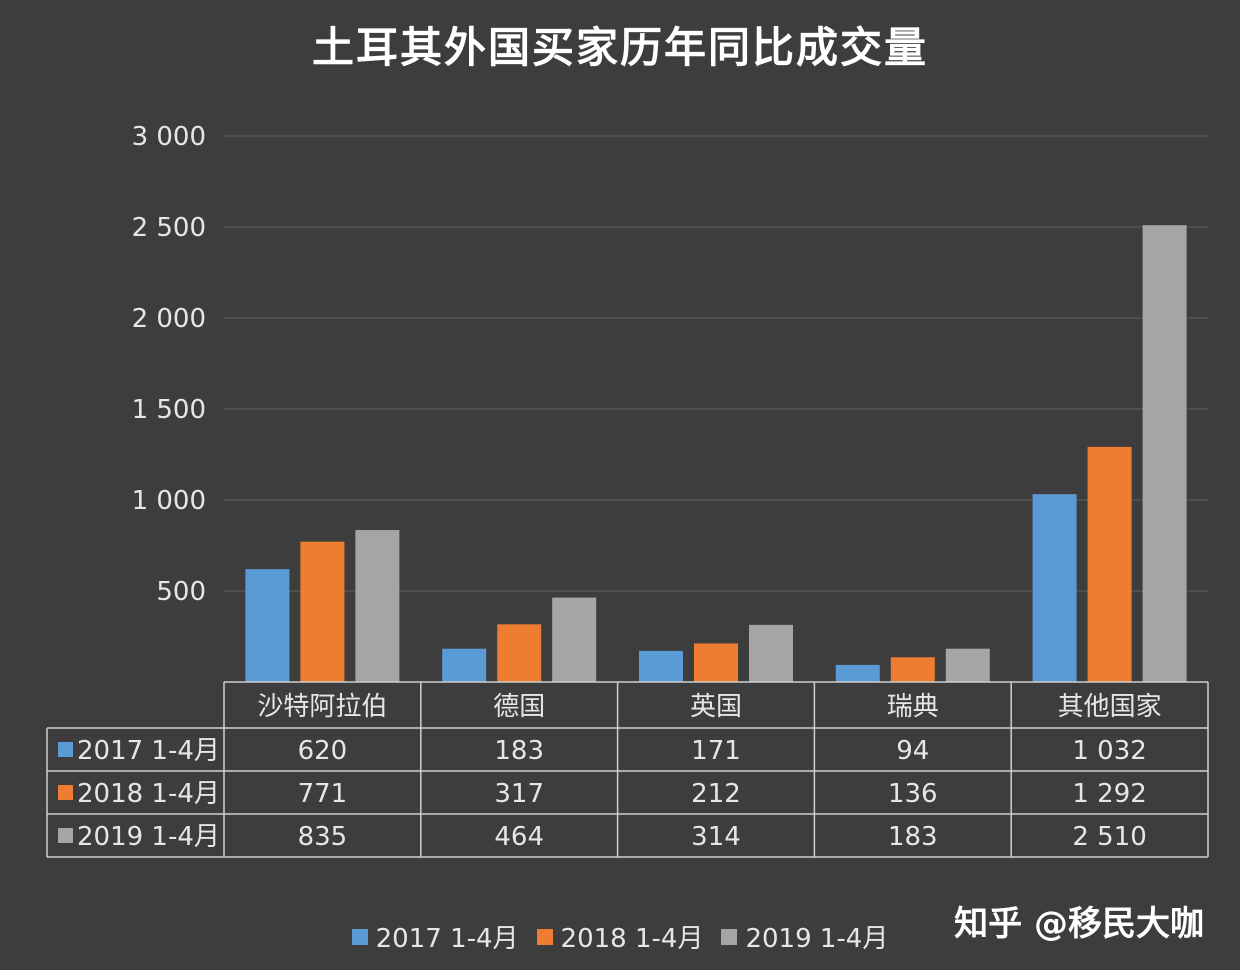 Image resolution: width=1240 pixels, height=970 pixels. Describe the element at coordinates (148, 837) in the screenshot. I see `series-name: 2019 1-4月` at that location.